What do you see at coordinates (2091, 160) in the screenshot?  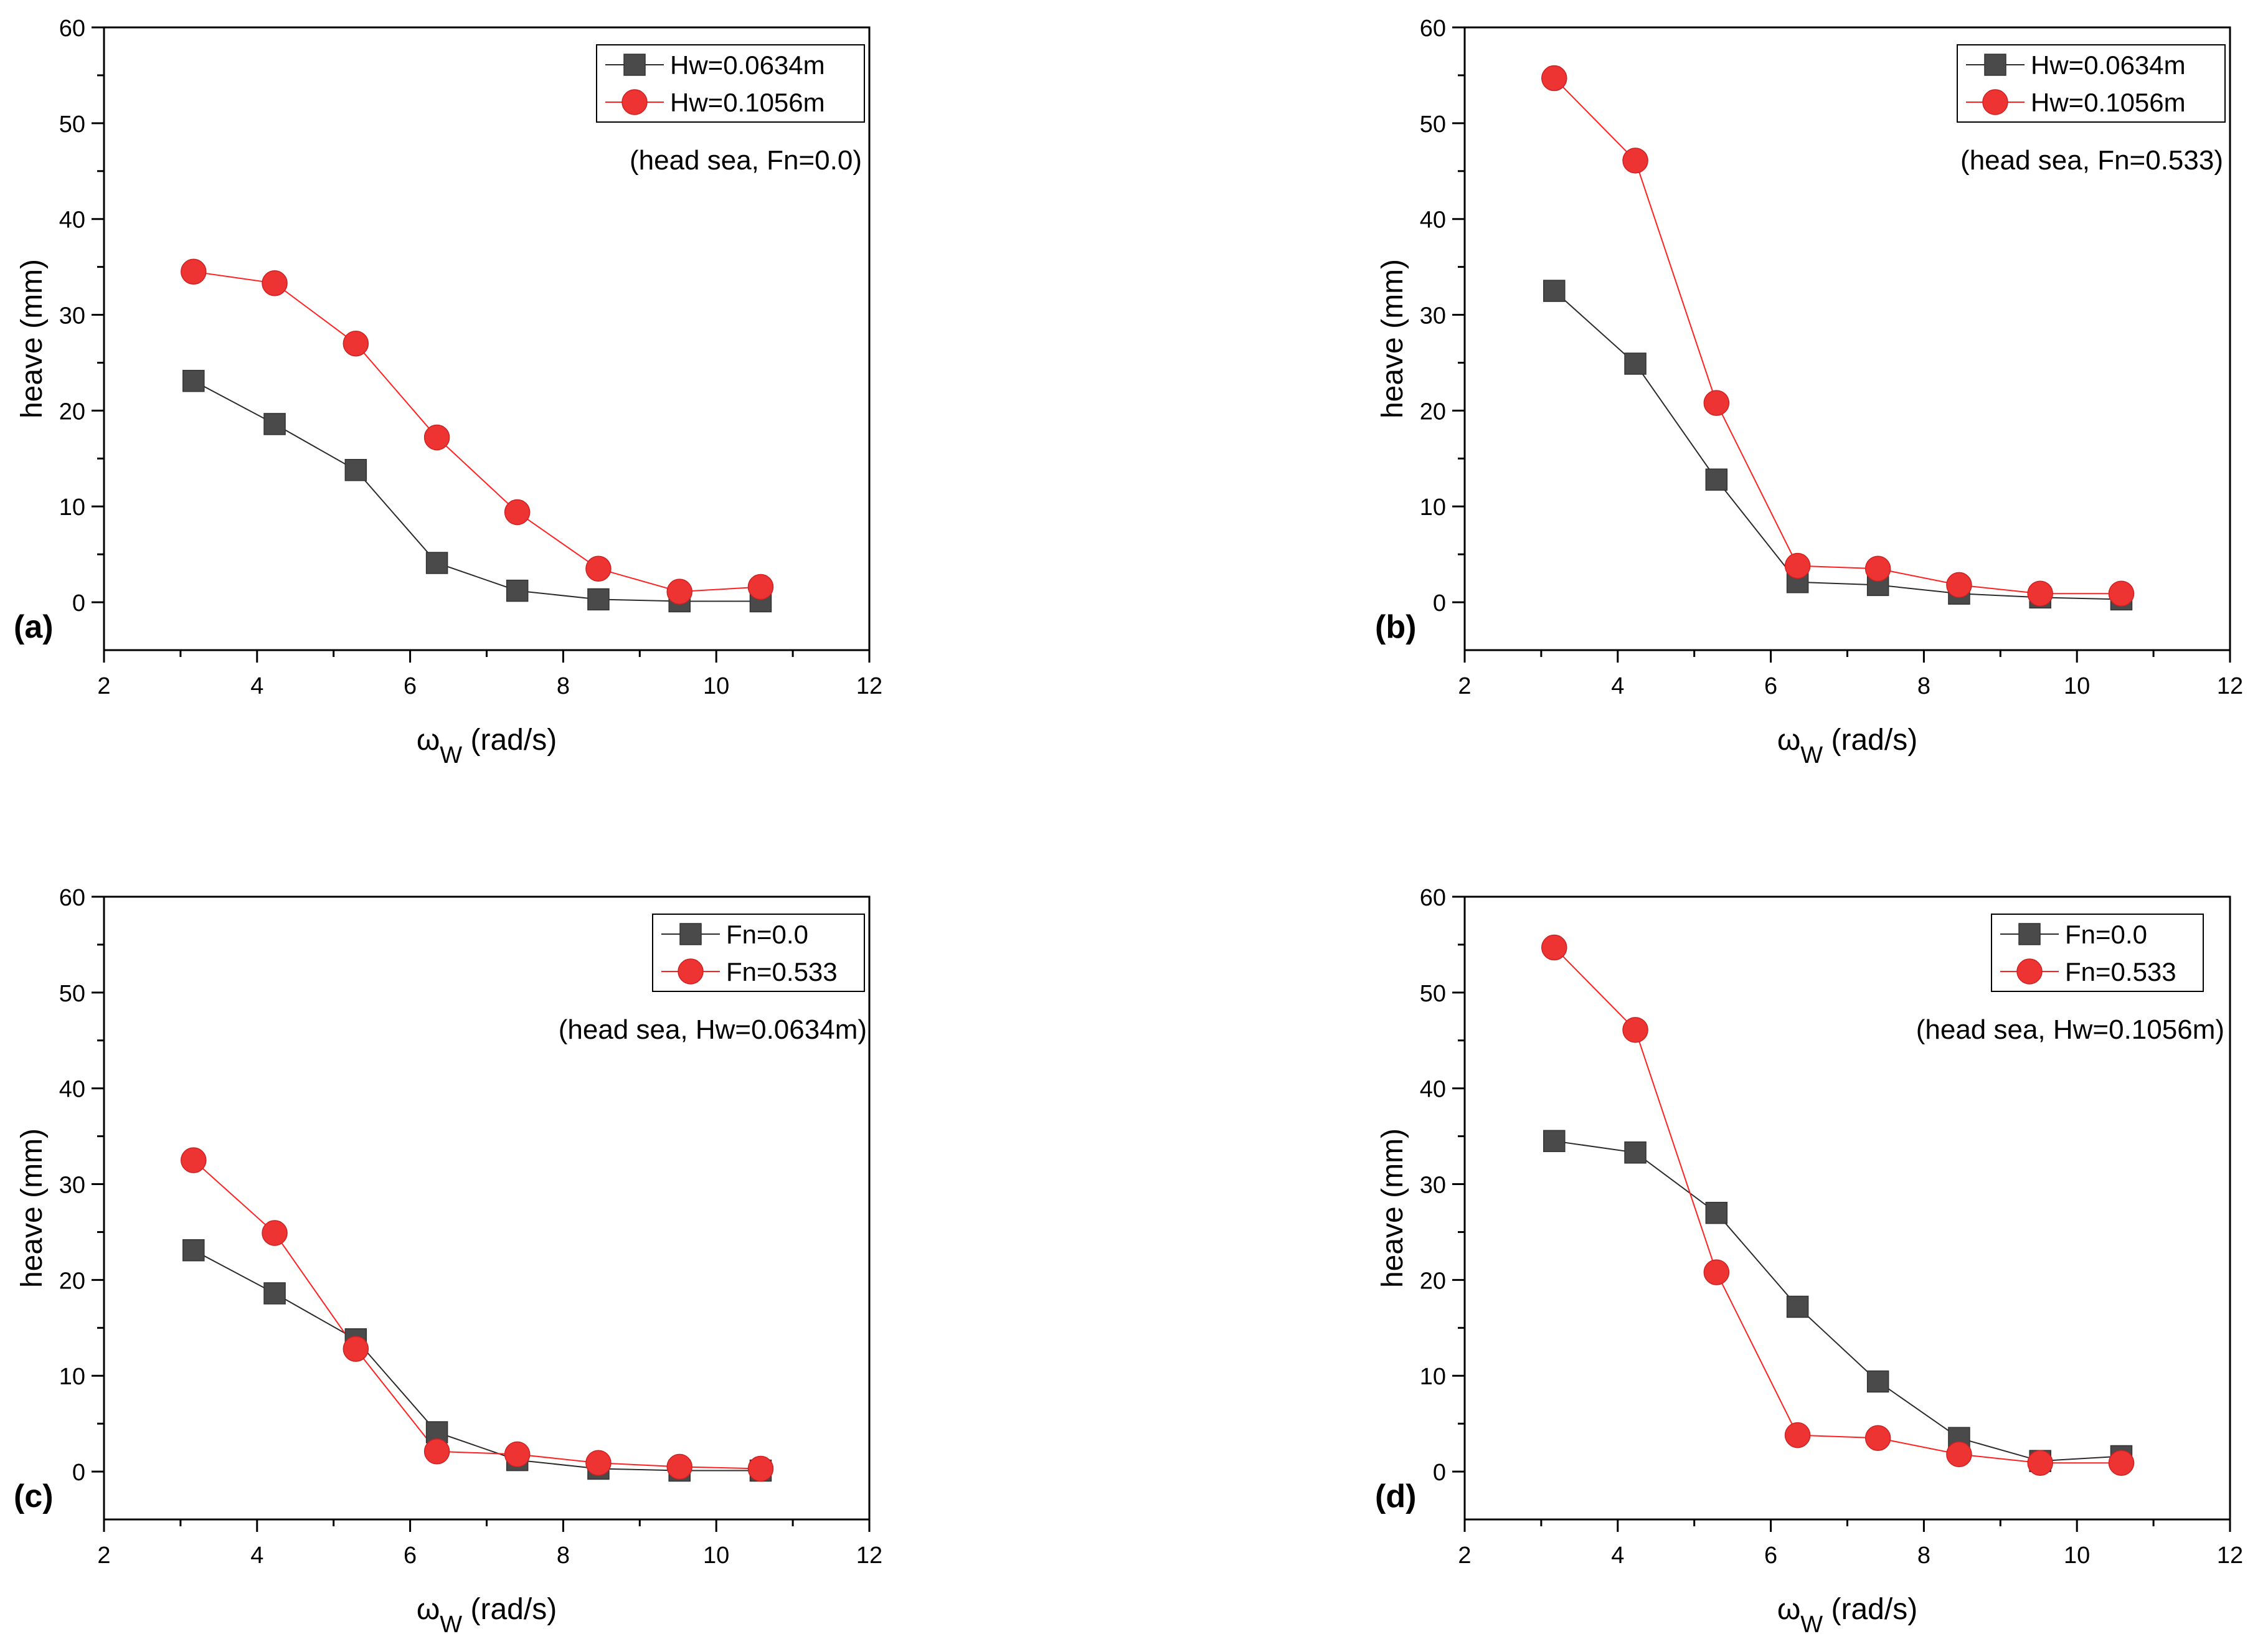 I see `annotation: (head sea, Fn=0.533)` at bounding box center [2091, 160].